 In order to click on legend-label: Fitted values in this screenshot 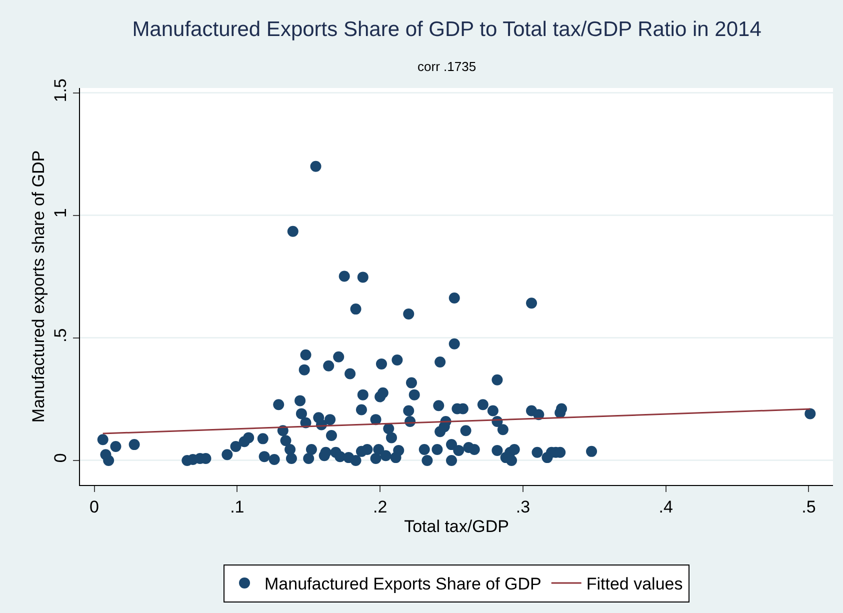, I will do `click(634, 584)`.